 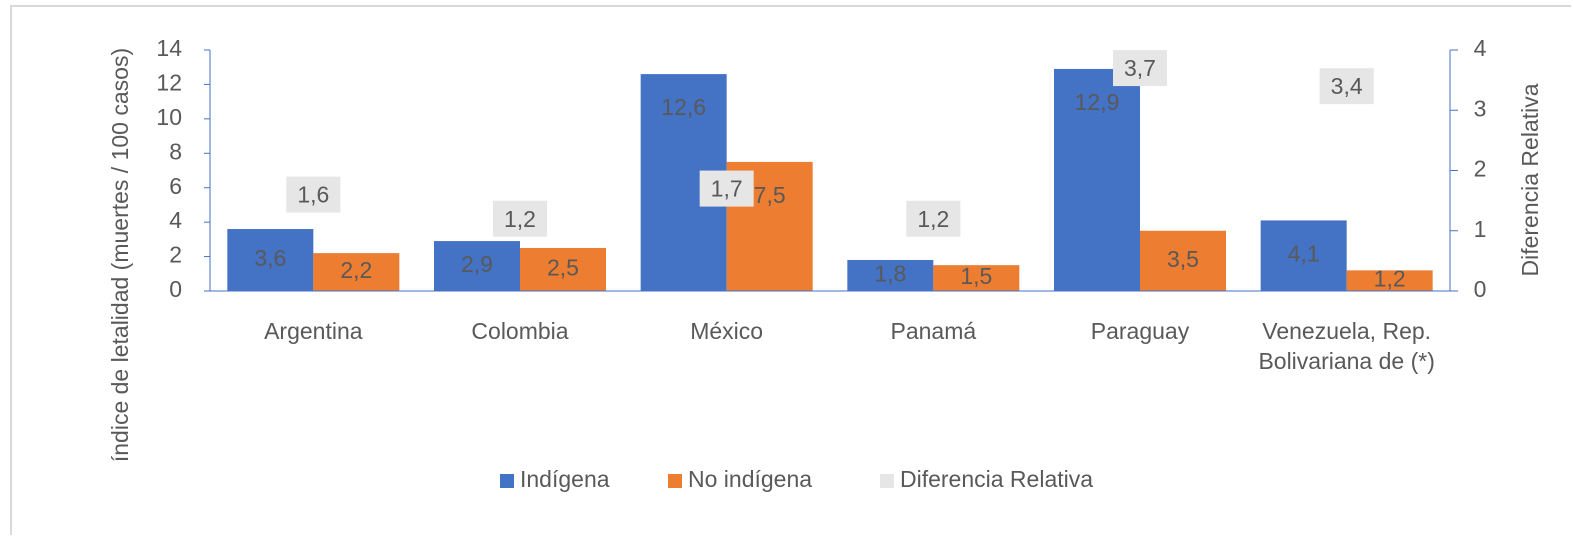 I want to click on data-label: 4,1, so click(x=1304, y=253).